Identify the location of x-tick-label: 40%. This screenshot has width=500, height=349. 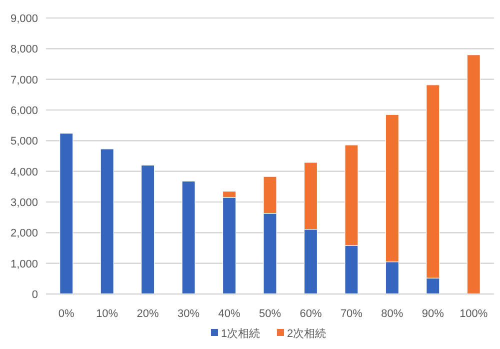
(229, 314).